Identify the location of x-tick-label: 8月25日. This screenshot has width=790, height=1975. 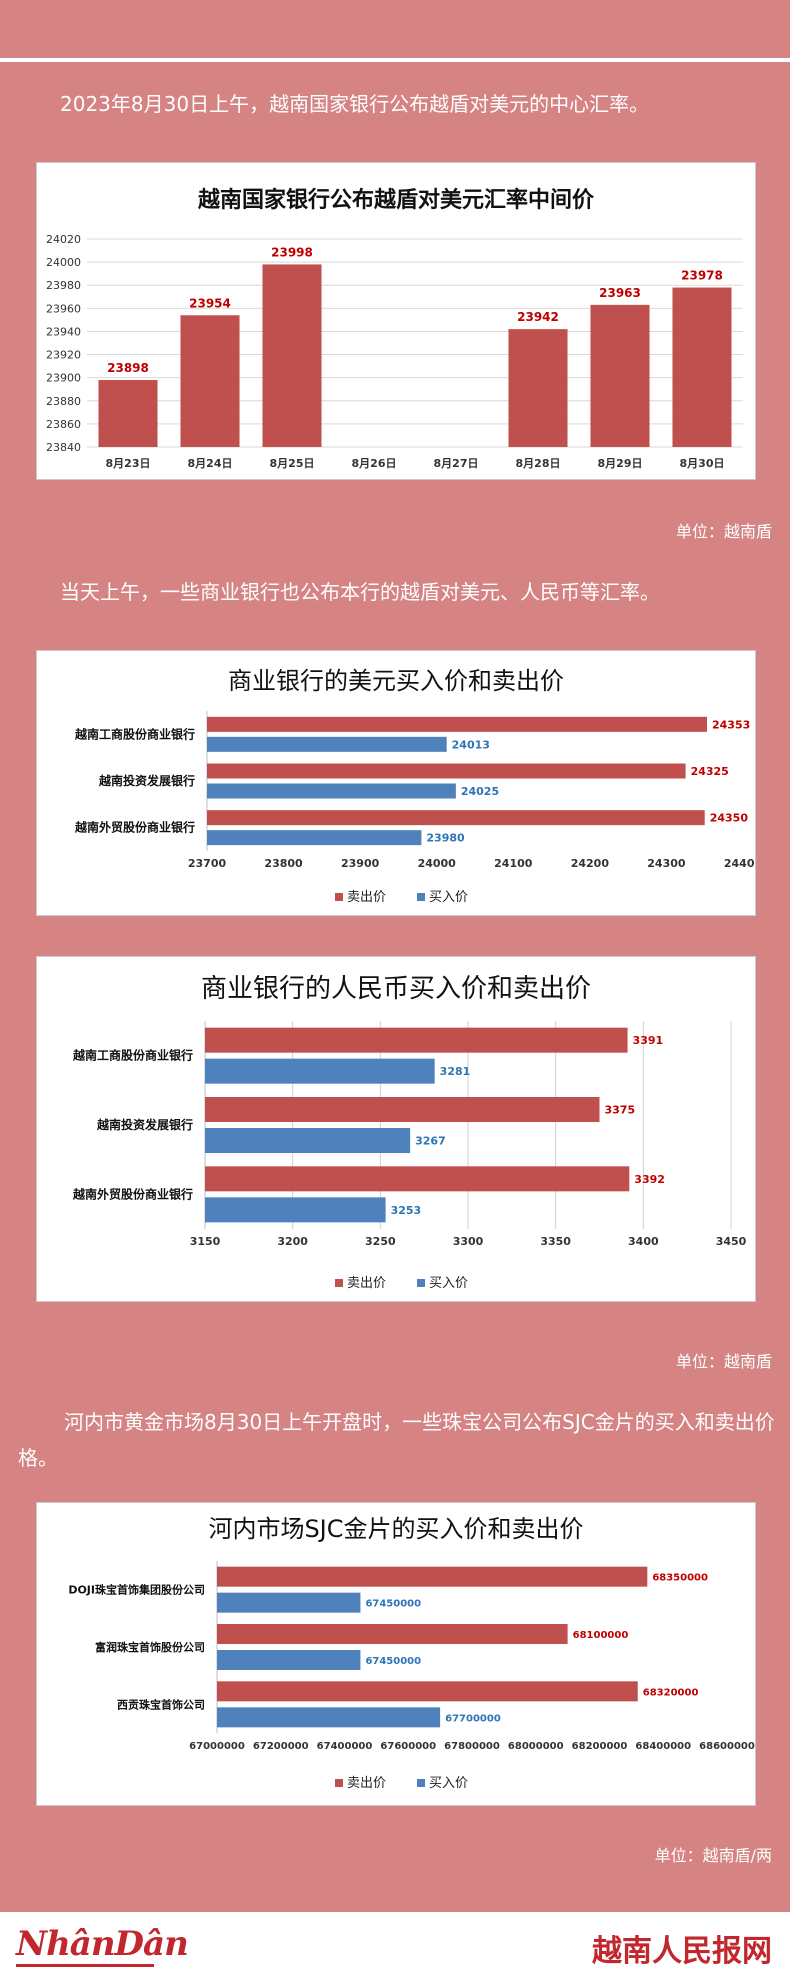
(292, 463).